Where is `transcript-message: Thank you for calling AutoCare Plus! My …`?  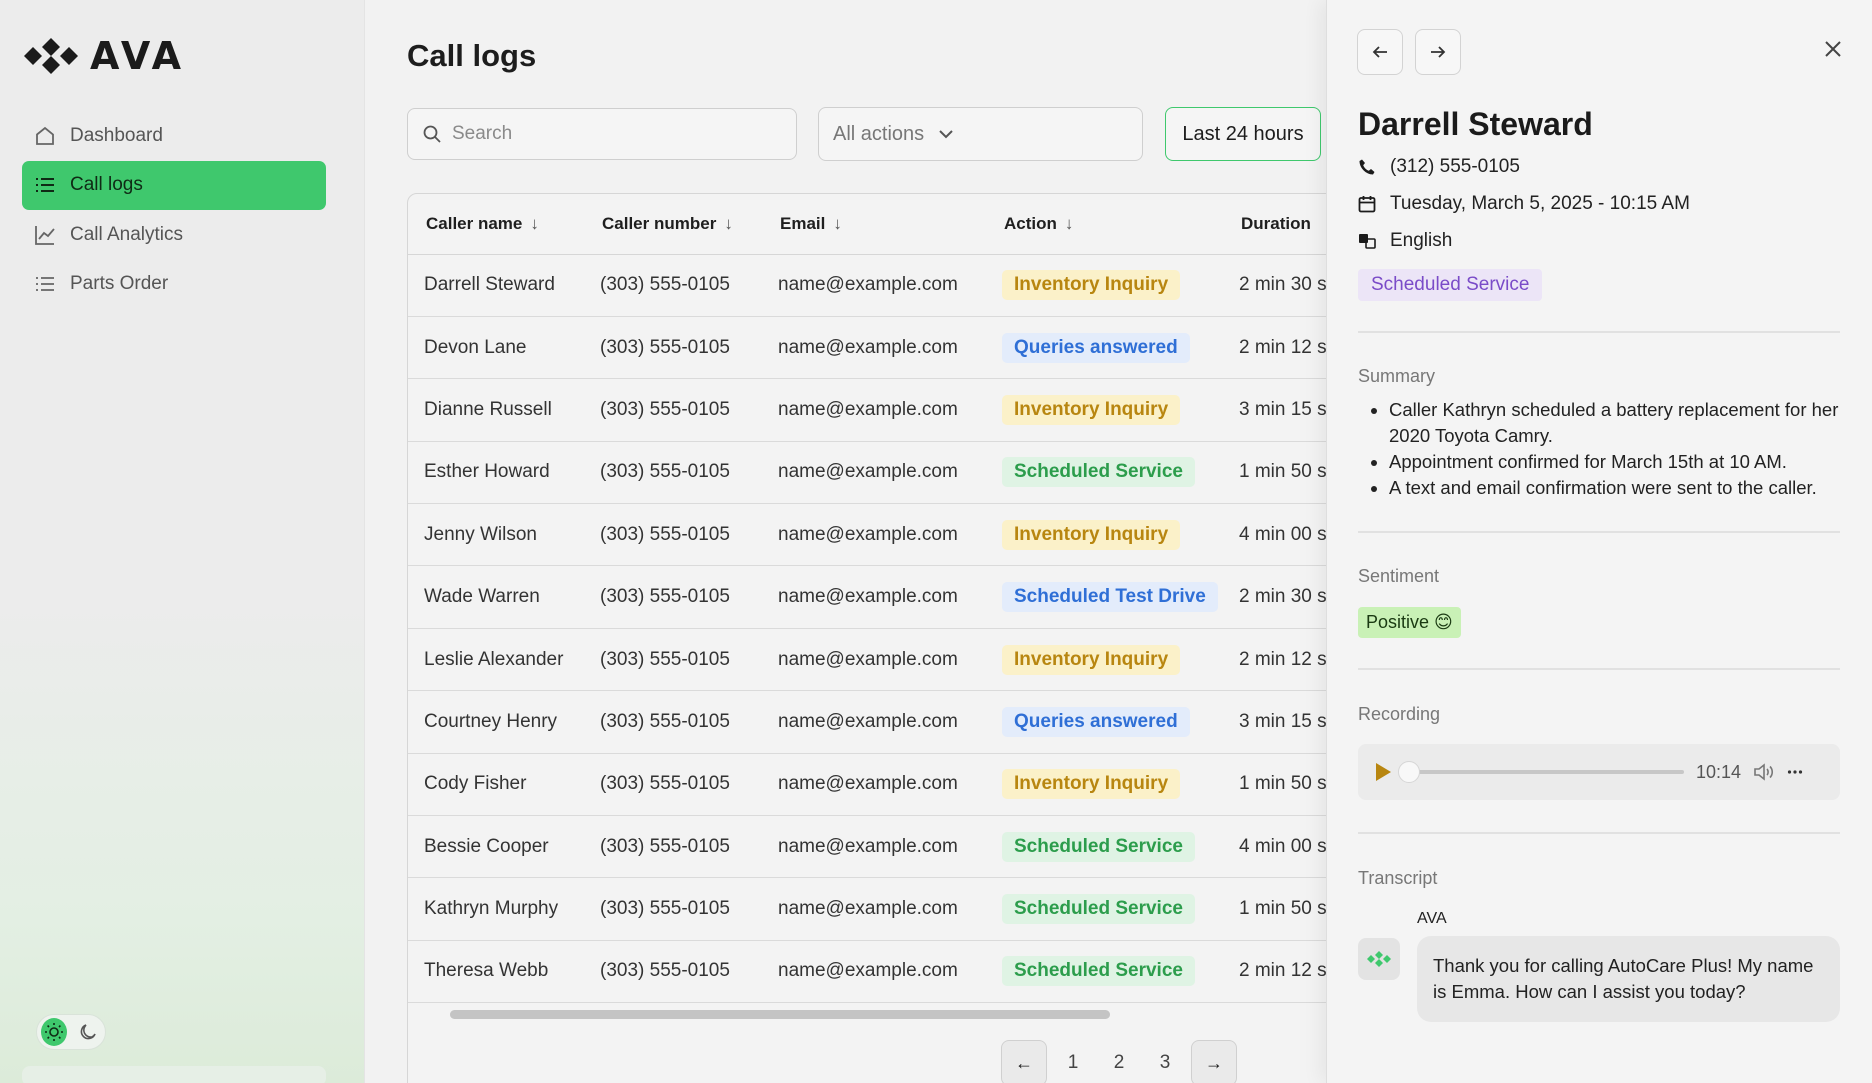 transcript-message: Thank you for calling AutoCare Plus! My … is located at coordinates (1628, 979).